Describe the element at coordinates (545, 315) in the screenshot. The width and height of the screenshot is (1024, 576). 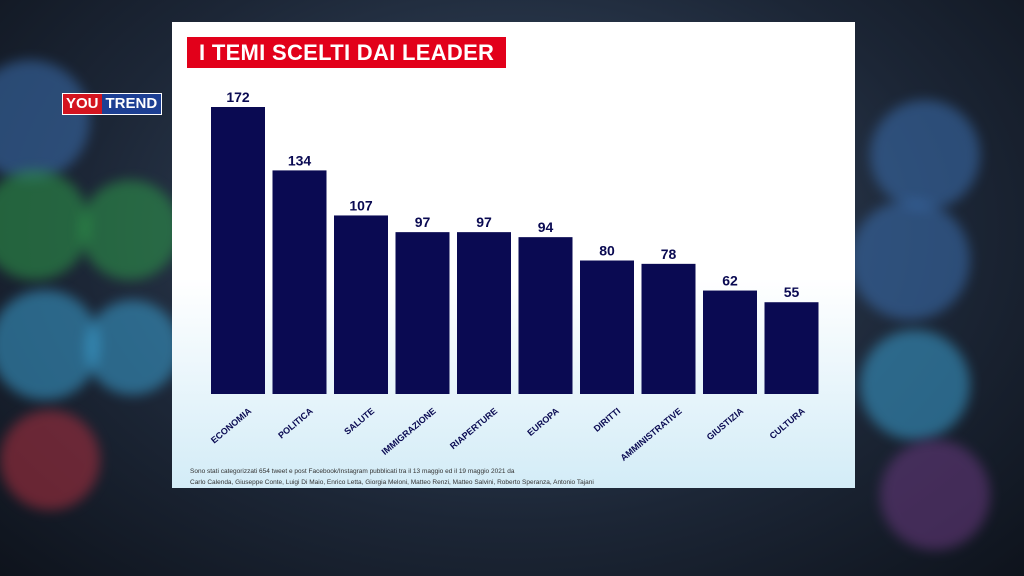
I see `bar-europa` at that location.